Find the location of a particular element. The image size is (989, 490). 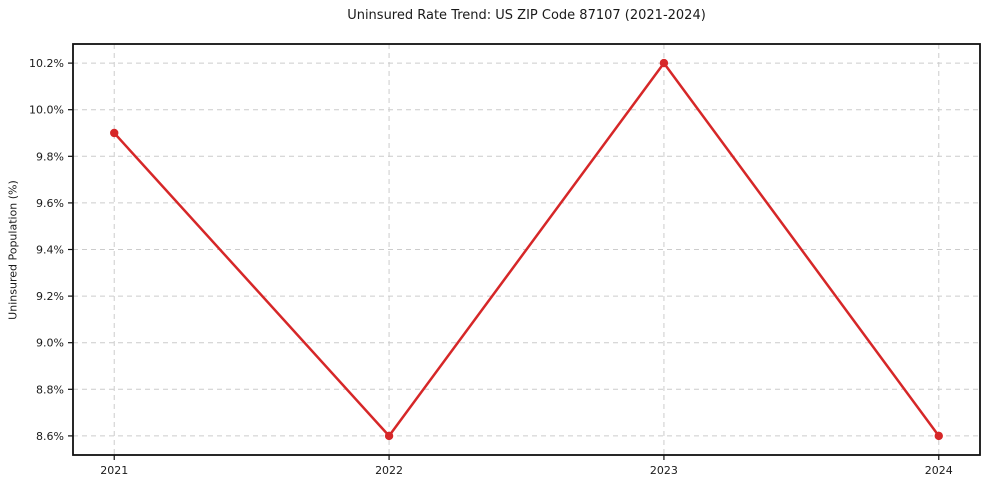

y-tick-label: 9.6% is located at coordinates (50, 203).